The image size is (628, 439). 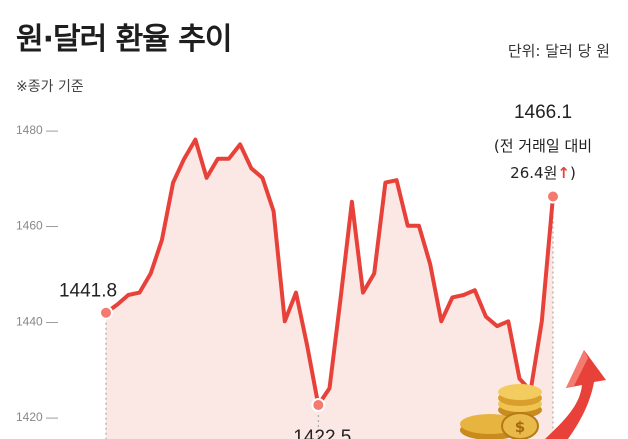 I want to click on y-axis: 1420 — 1440 — 1460 — 1480 —, so click(x=37, y=273).